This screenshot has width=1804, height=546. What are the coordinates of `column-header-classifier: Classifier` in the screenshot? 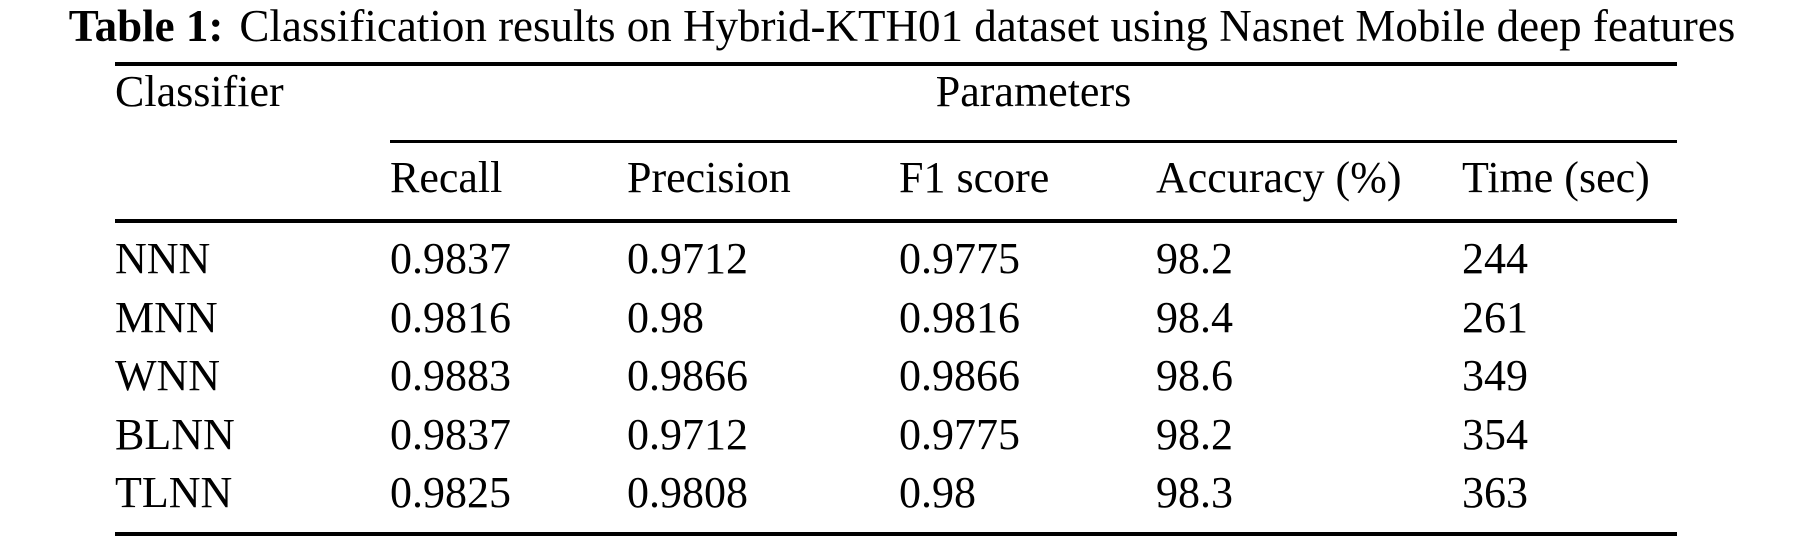 It's located at (199, 91).